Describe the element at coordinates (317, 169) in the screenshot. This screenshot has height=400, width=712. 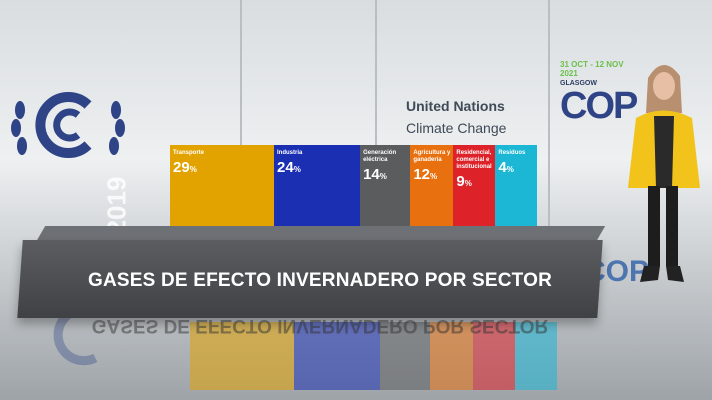
I see `bar-value: 24%` at that location.